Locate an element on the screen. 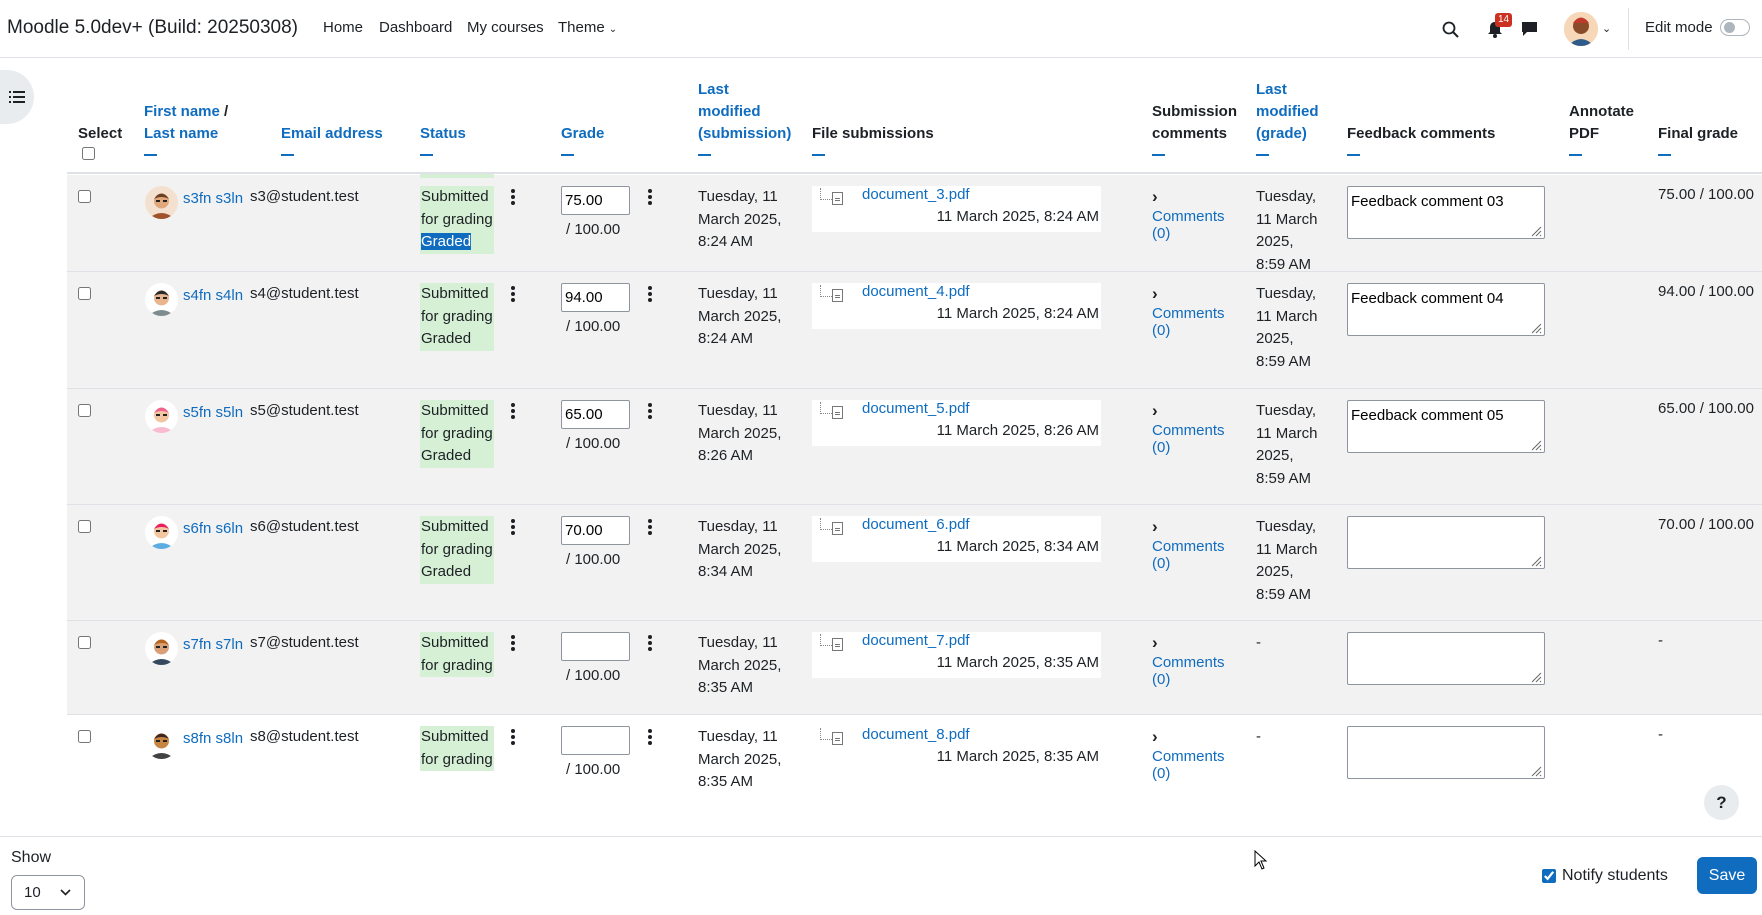 The image size is (1762, 915). per-page-select: 10 is located at coordinates (48, 892).